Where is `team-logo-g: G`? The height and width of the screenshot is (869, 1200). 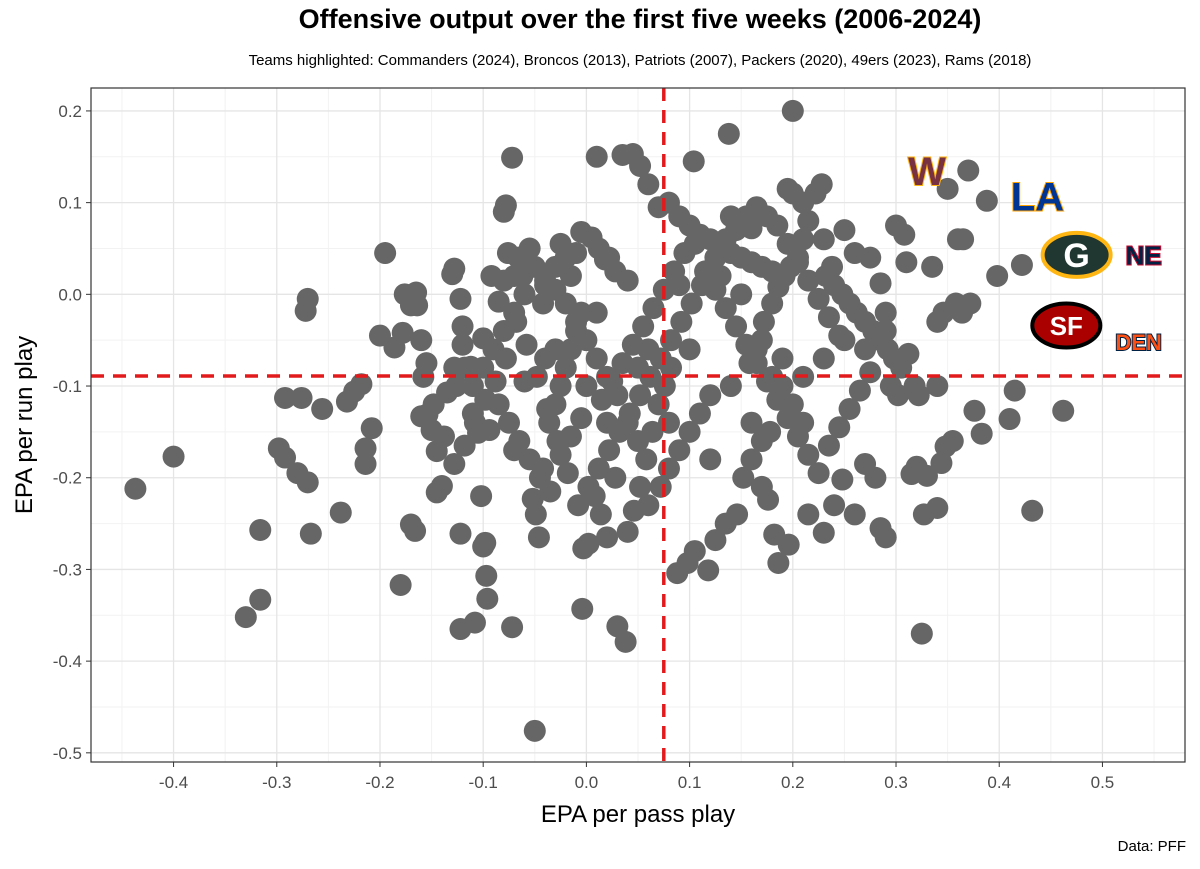 team-logo-g: G is located at coordinates (1076, 254).